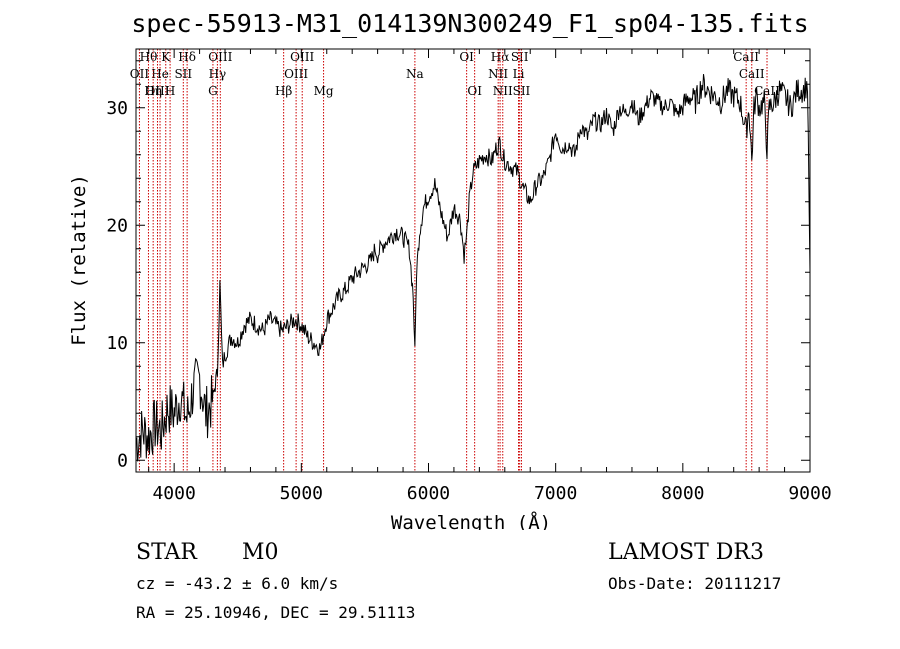 The image size is (900, 649). Describe the element at coordinates (260, 552) in the screenshot. I see `object-subclass: M0` at that location.